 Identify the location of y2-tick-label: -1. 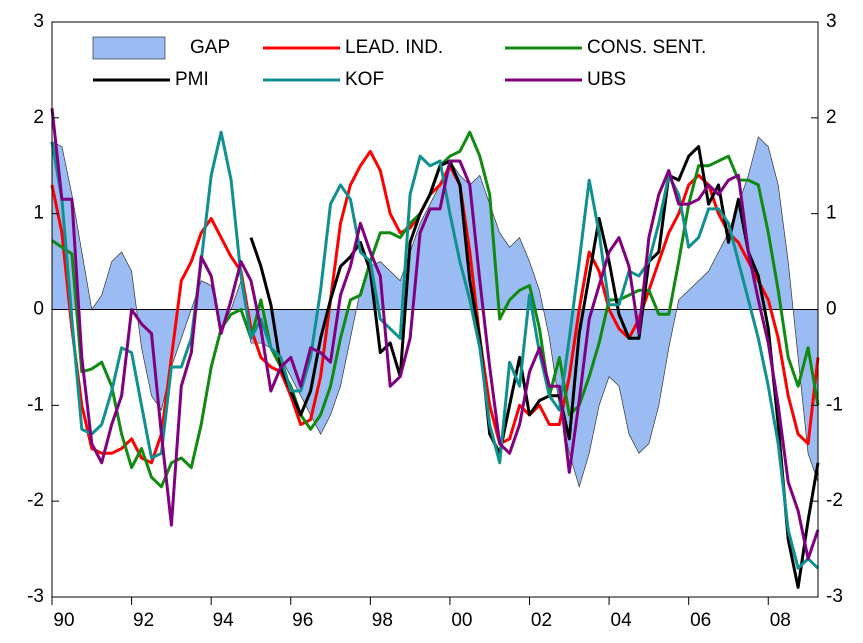
(834, 404).